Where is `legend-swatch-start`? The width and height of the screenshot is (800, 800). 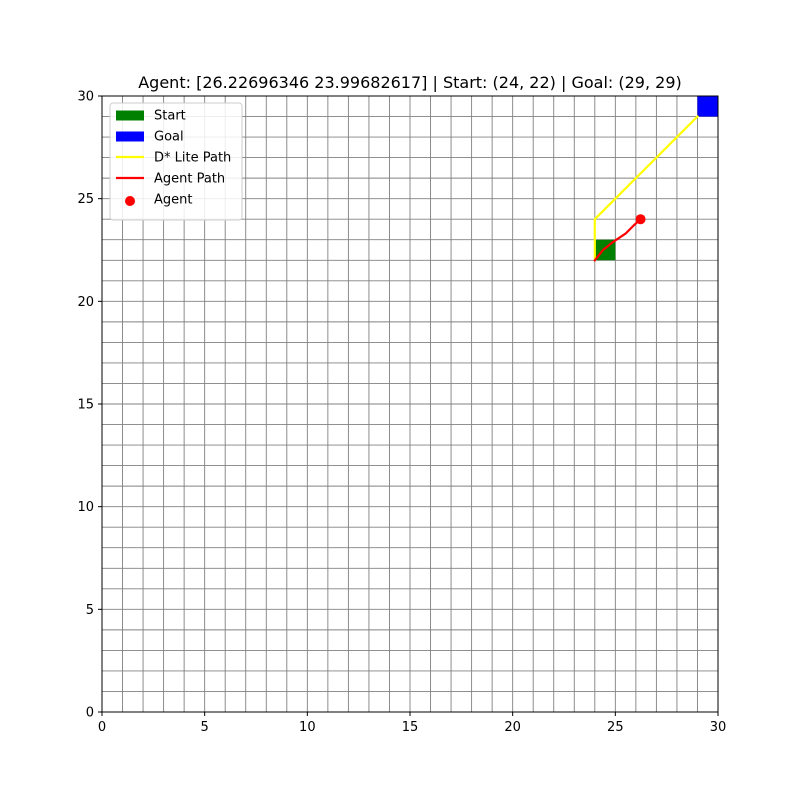 legend-swatch-start is located at coordinates (130, 115).